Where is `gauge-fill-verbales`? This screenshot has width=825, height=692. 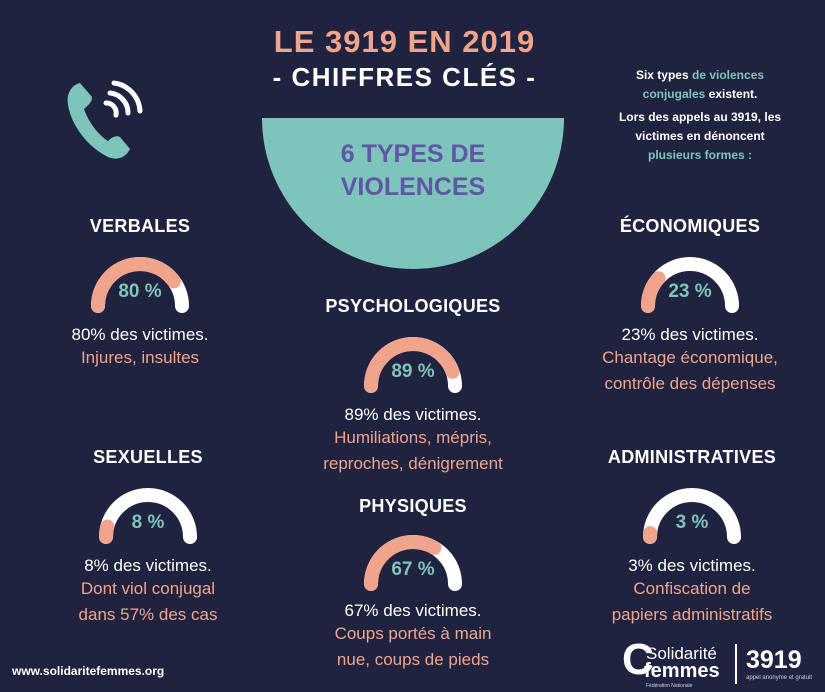 gauge-fill-verbales is located at coordinates (136, 285).